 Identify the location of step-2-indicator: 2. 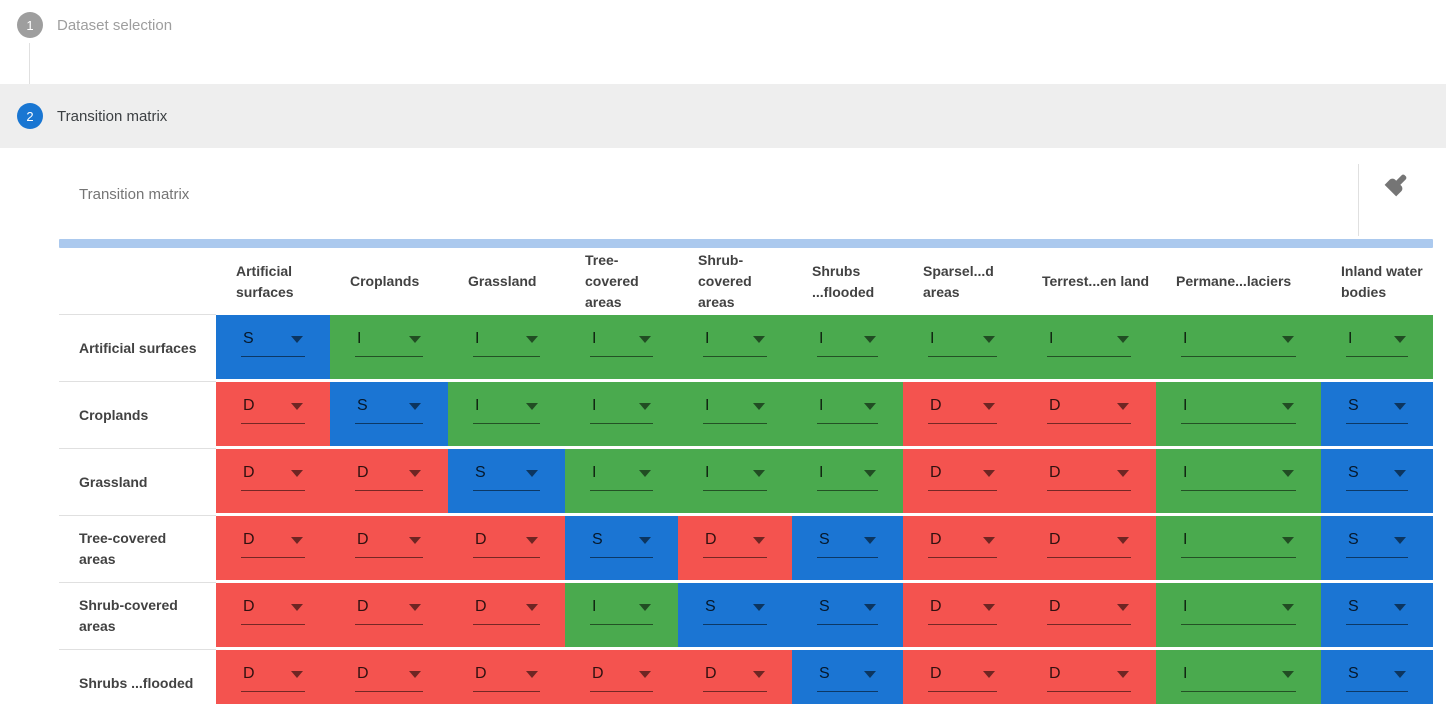
(30, 116).